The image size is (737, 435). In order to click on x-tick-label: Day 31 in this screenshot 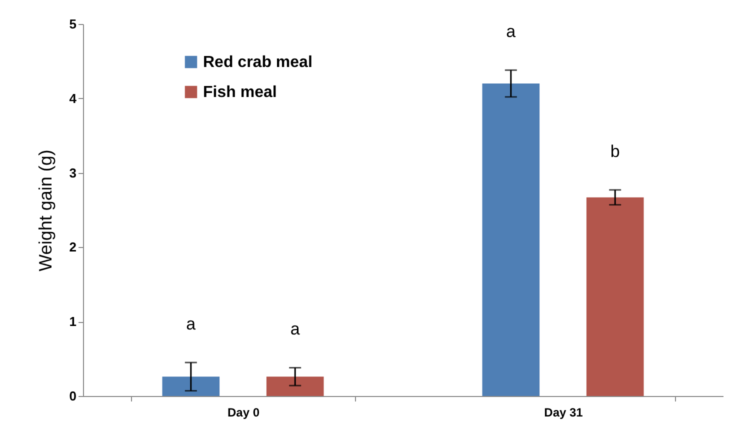, I will do `click(564, 413)`.